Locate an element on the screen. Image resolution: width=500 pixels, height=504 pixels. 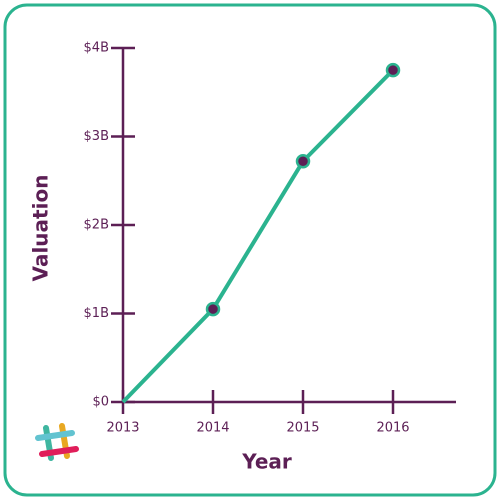
x-axis-label: Year is located at coordinates (266, 462).